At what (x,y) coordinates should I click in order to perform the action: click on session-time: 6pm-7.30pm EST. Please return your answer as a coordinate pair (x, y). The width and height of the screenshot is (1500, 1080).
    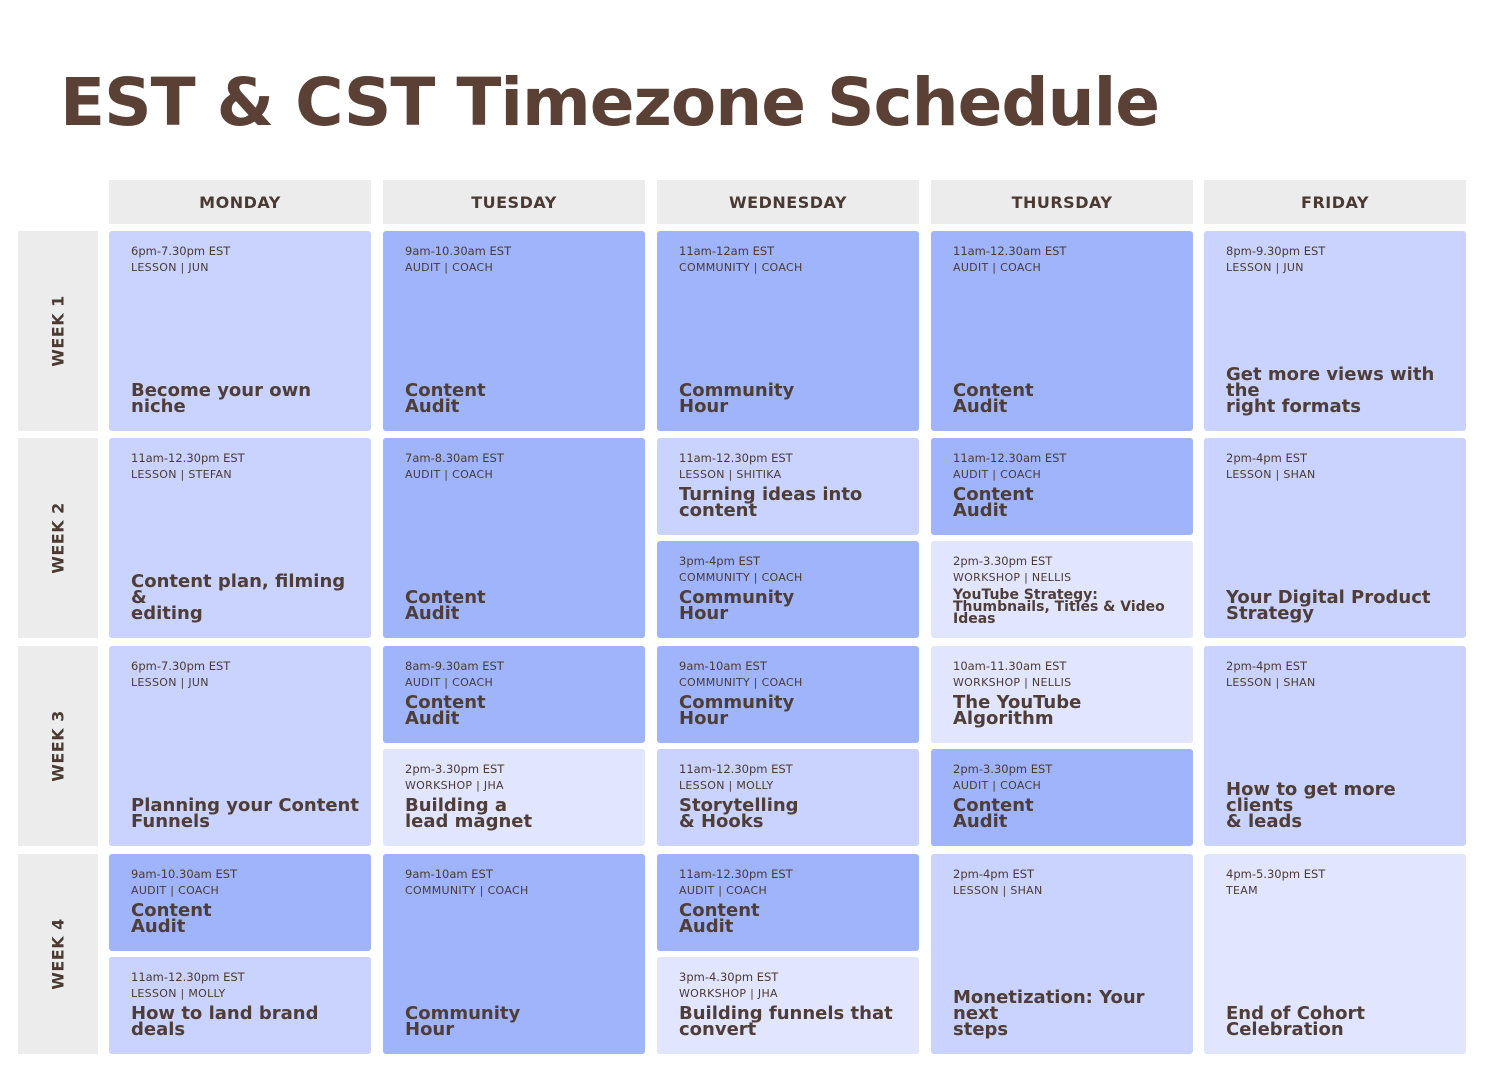
    Looking at the image, I should click on (181, 251).